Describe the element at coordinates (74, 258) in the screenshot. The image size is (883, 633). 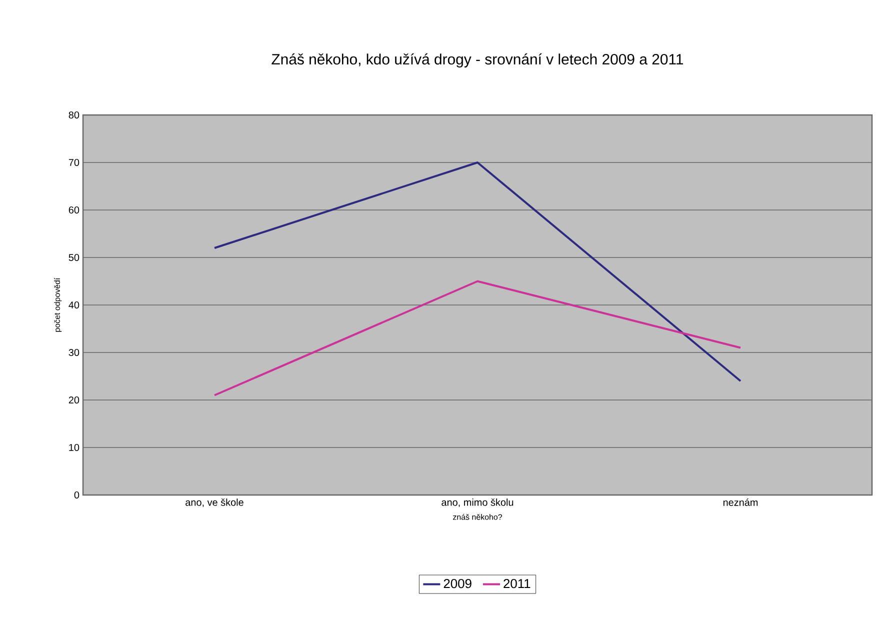
I see `y-tick-label: 50` at that location.